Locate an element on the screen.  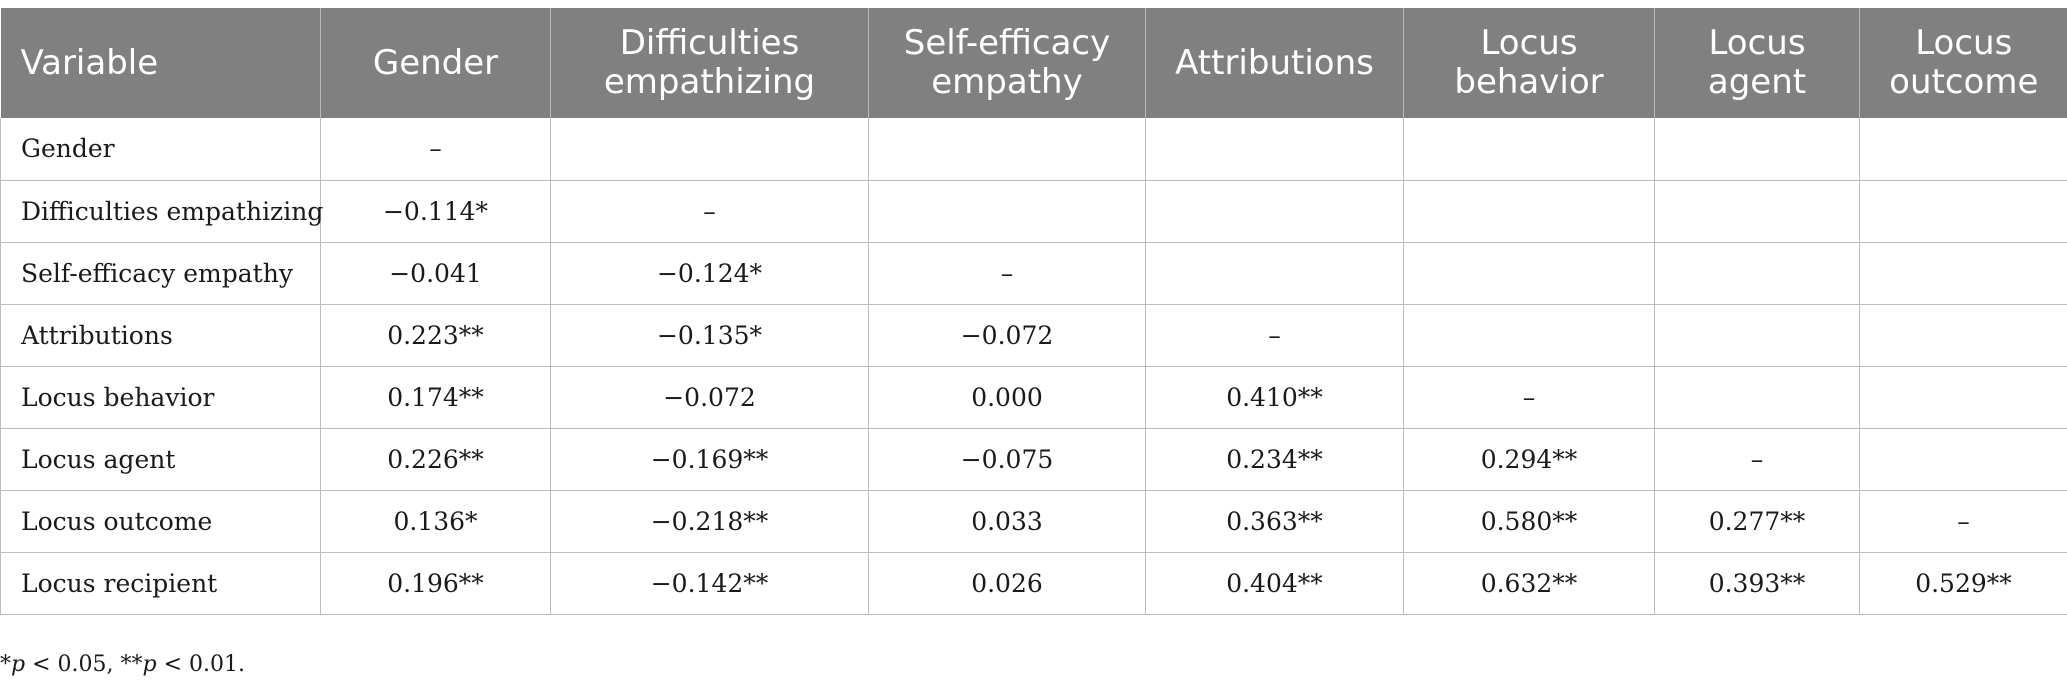
header-locus-outcome: Locus outcome is located at coordinates (1963, 63).